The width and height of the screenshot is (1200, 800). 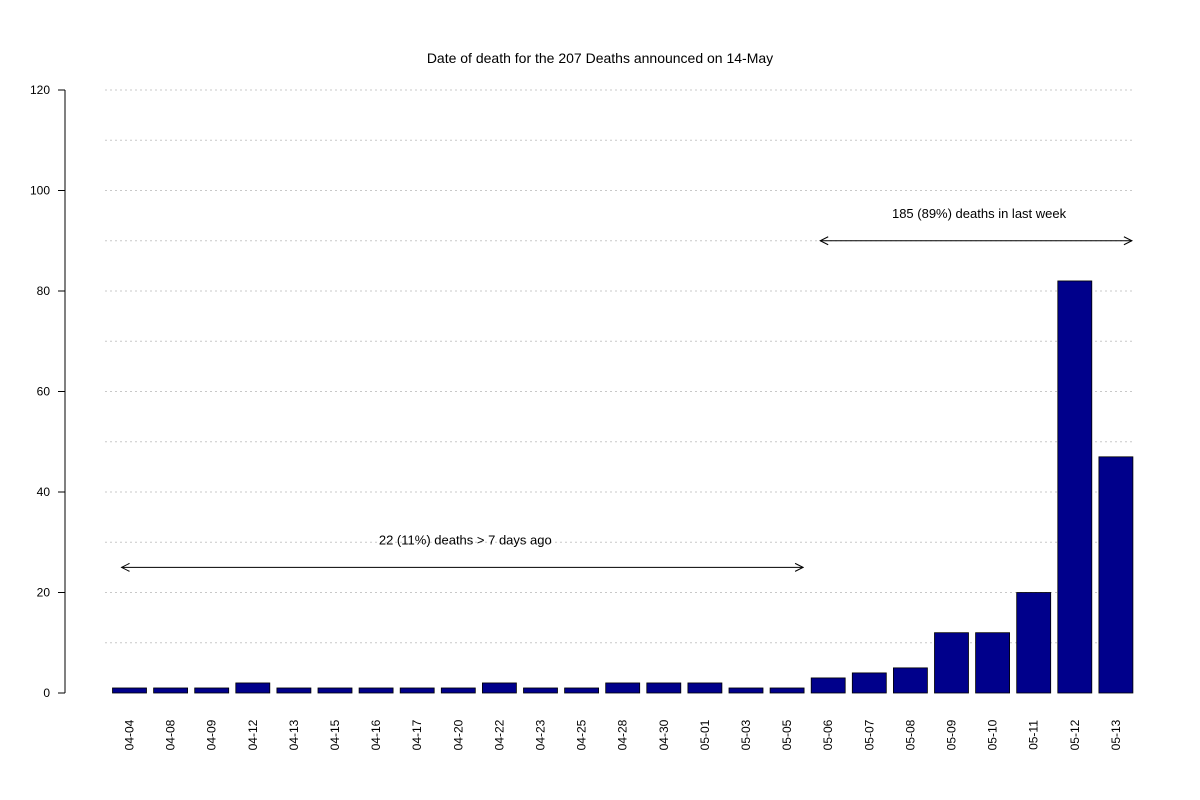 I want to click on x-tick-label: 04-08, so click(x=171, y=734).